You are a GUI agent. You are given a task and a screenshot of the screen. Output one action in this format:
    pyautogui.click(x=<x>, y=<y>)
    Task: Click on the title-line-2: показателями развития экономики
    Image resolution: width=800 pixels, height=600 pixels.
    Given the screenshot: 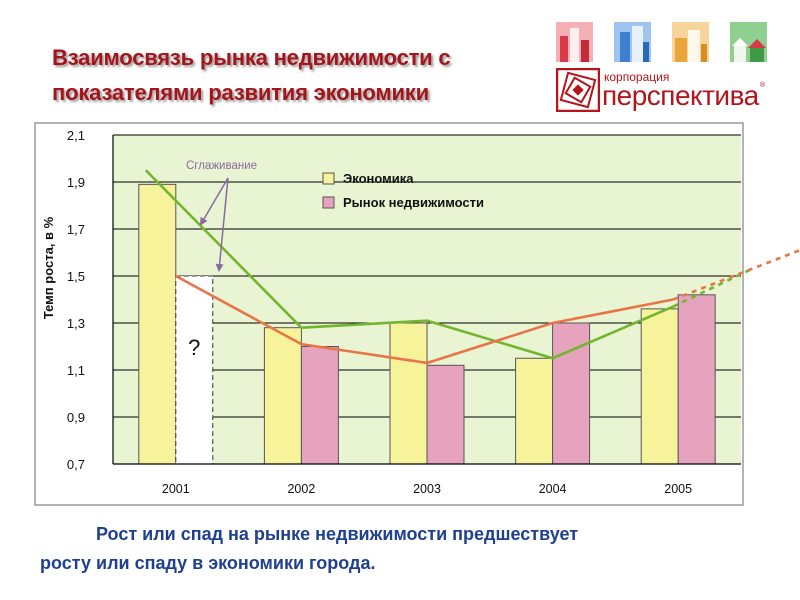 What is the action you would take?
    pyautogui.click(x=240, y=92)
    